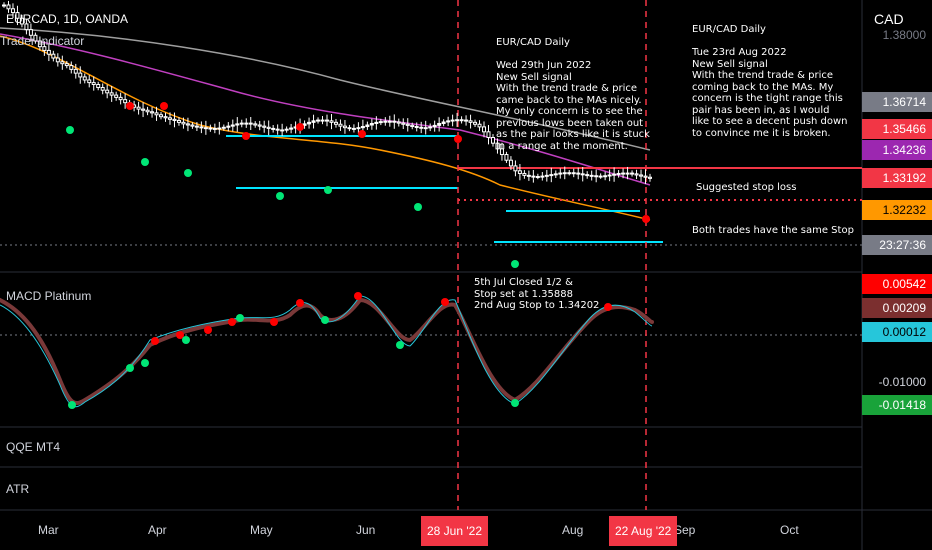 The width and height of the screenshot is (932, 550). What do you see at coordinates (897, 405) in the screenshot?
I see `macd-last-tag: -0.01418` at bounding box center [897, 405].